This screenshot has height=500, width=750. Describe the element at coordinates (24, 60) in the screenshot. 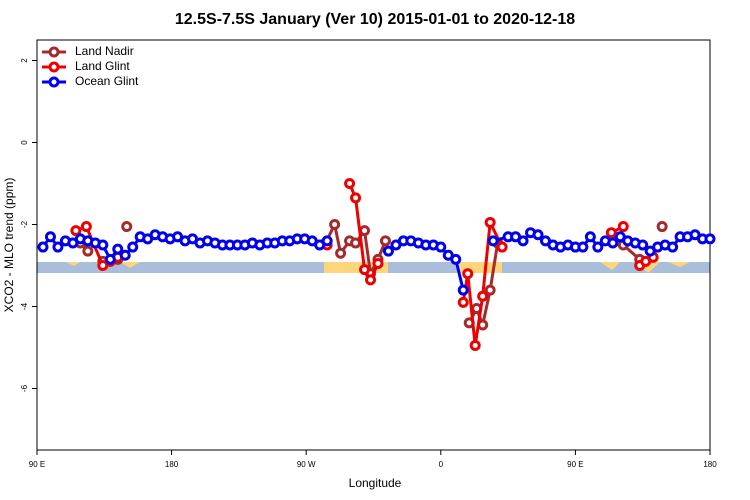

I see `y-tick-label: 2` at that location.